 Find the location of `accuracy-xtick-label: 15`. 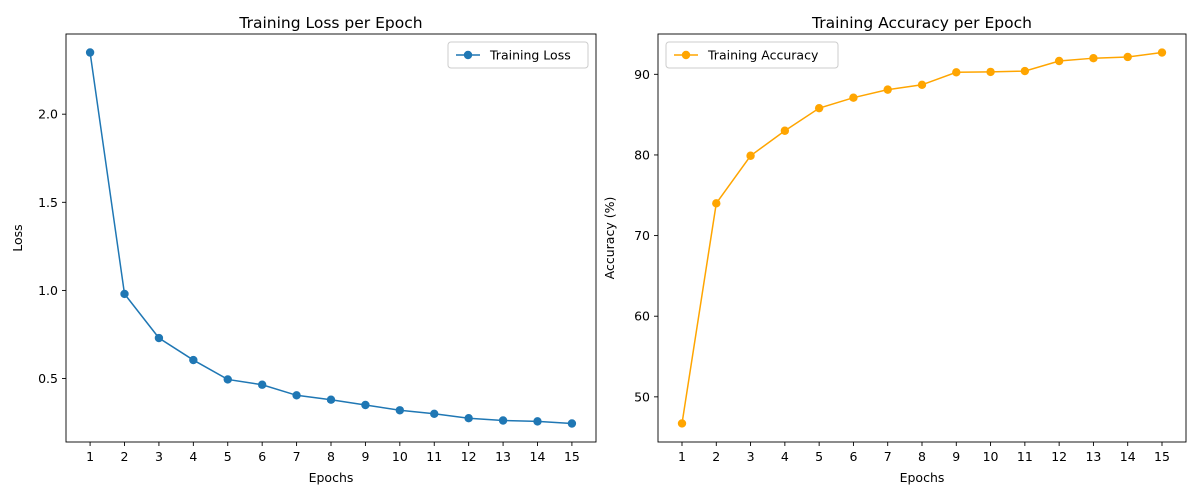

accuracy-xtick-label: 15 is located at coordinates (1162, 456).